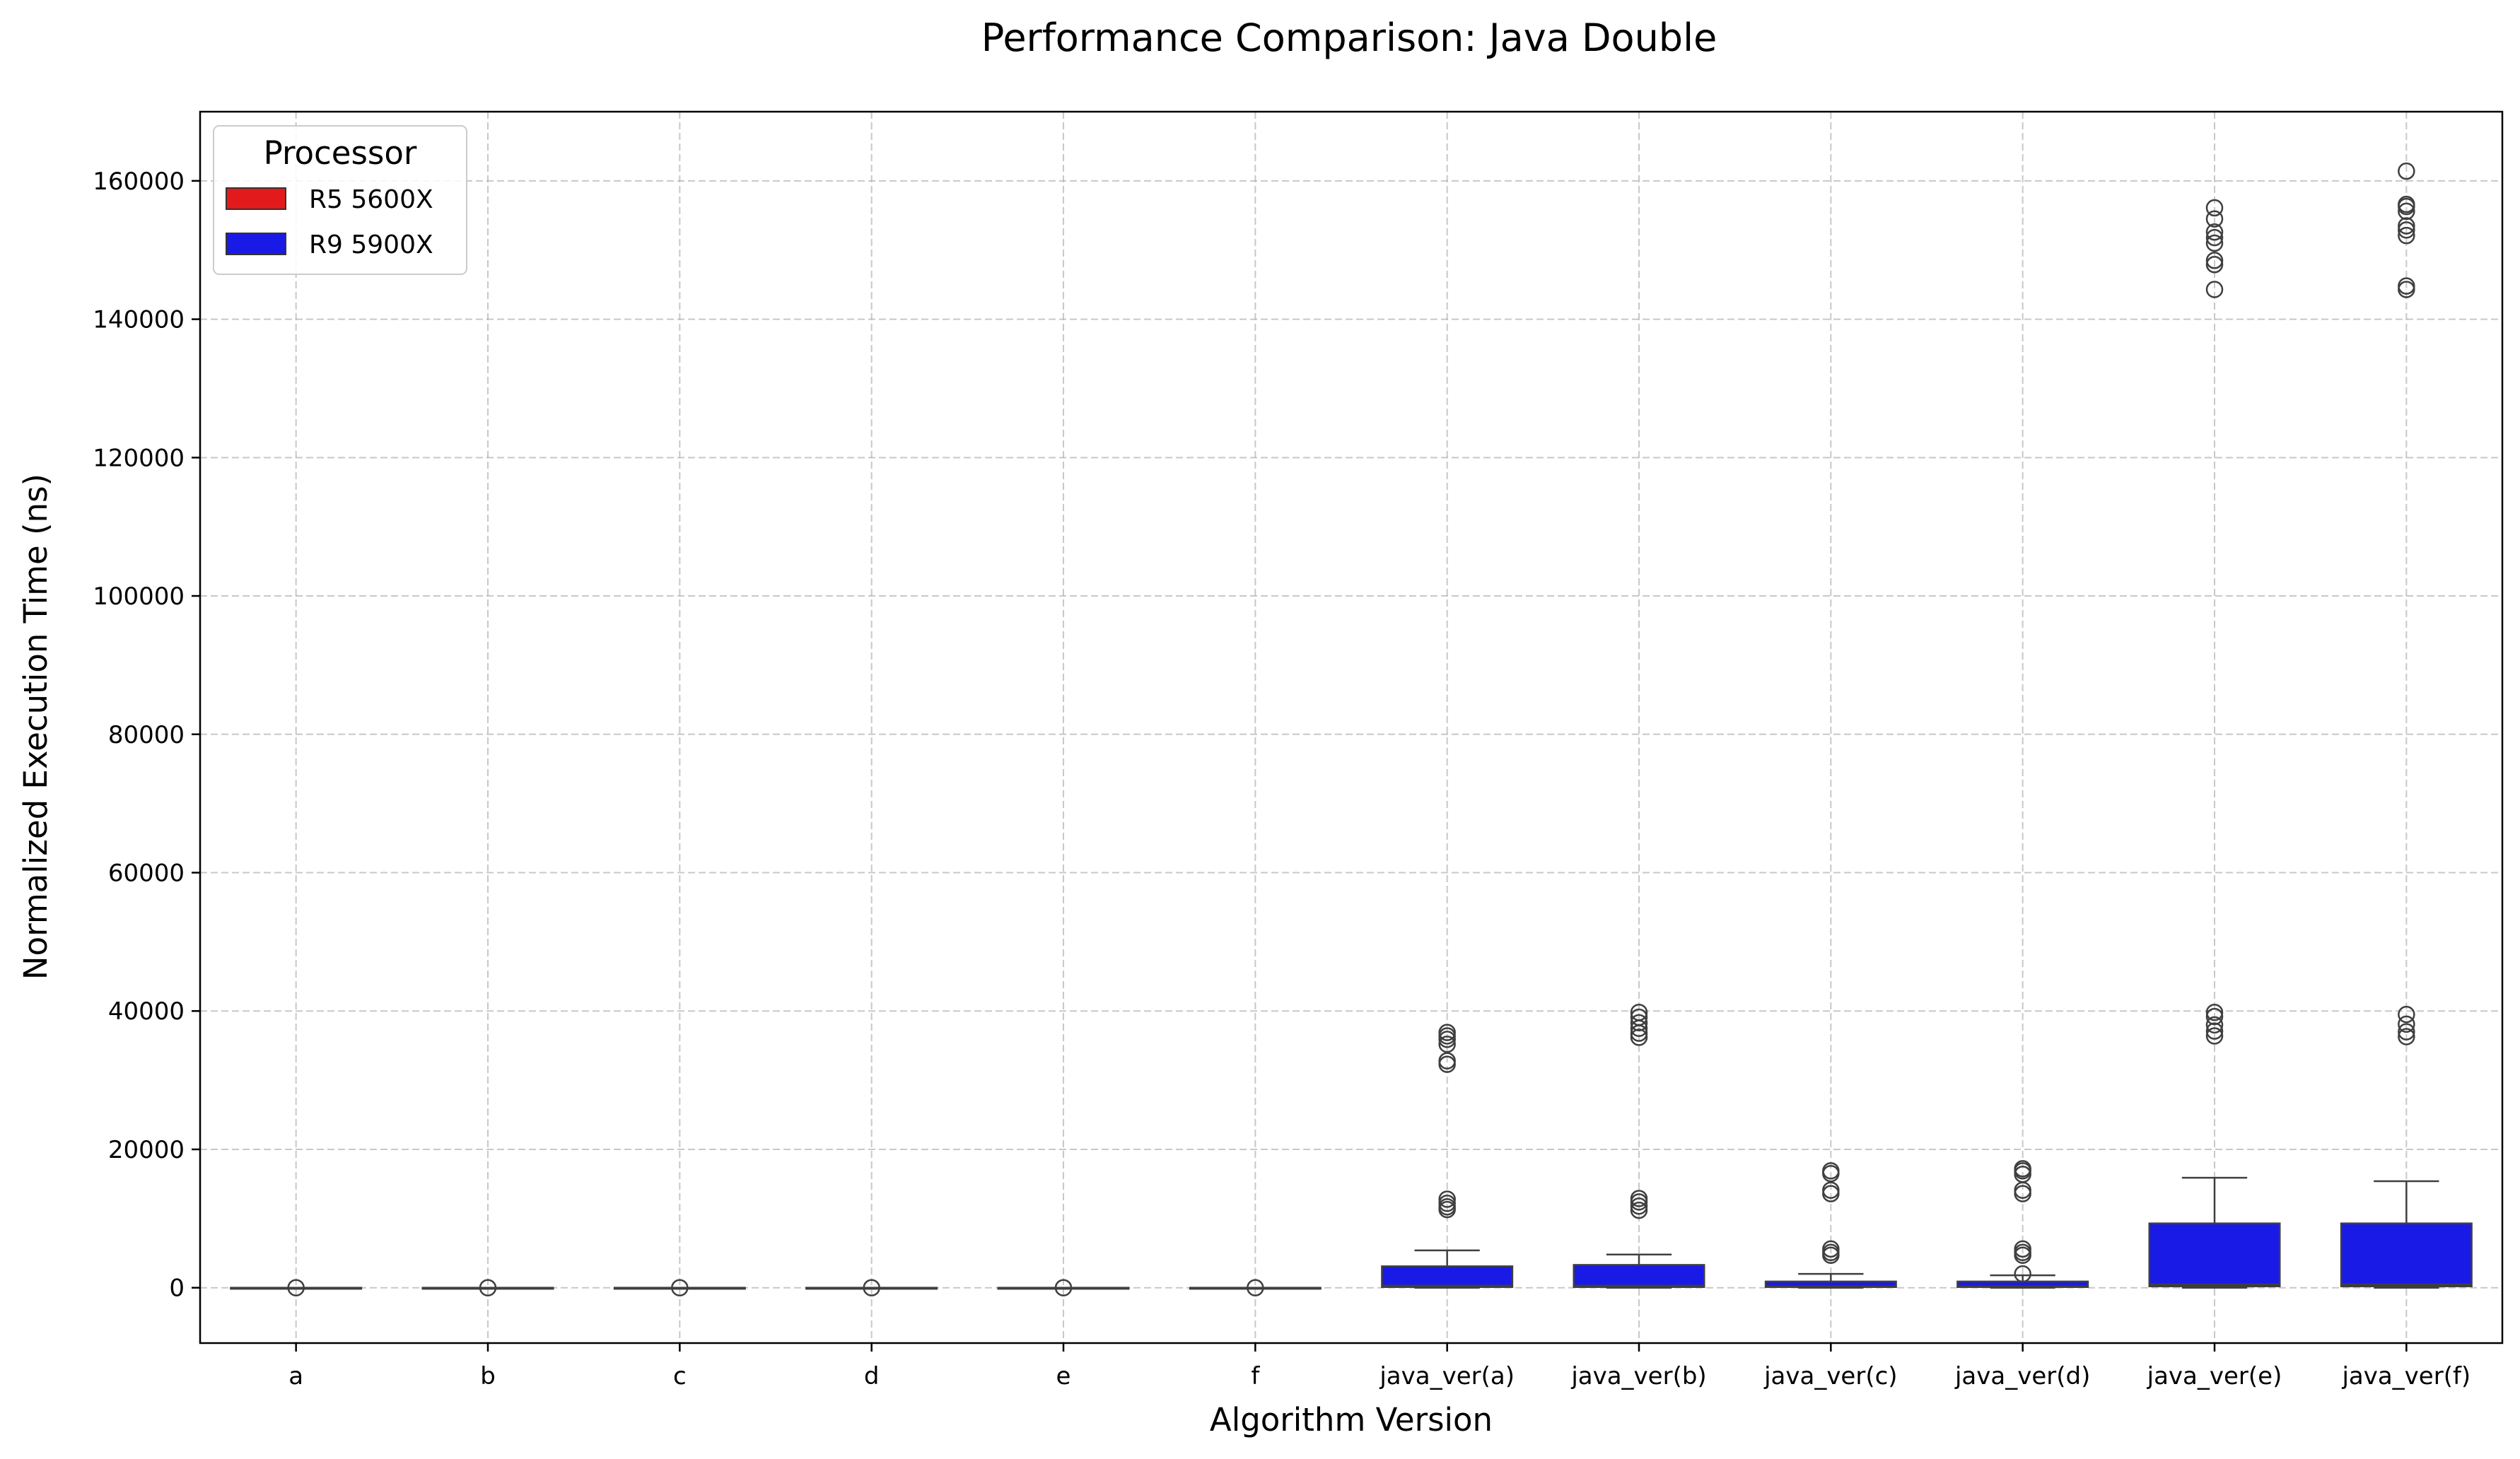  What do you see at coordinates (1349, 38) in the screenshot?
I see `chart-title: Performance Comparison: Java Double` at bounding box center [1349, 38].